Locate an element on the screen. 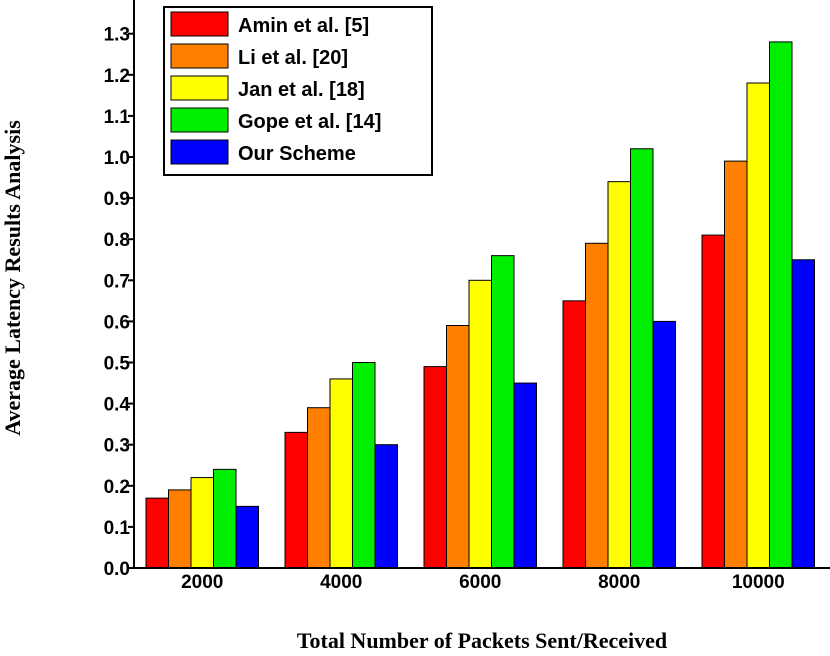 The width and height of the screenshot is (830, 656). y-tick-label: 0.3 is located at coordinates (117, 446).